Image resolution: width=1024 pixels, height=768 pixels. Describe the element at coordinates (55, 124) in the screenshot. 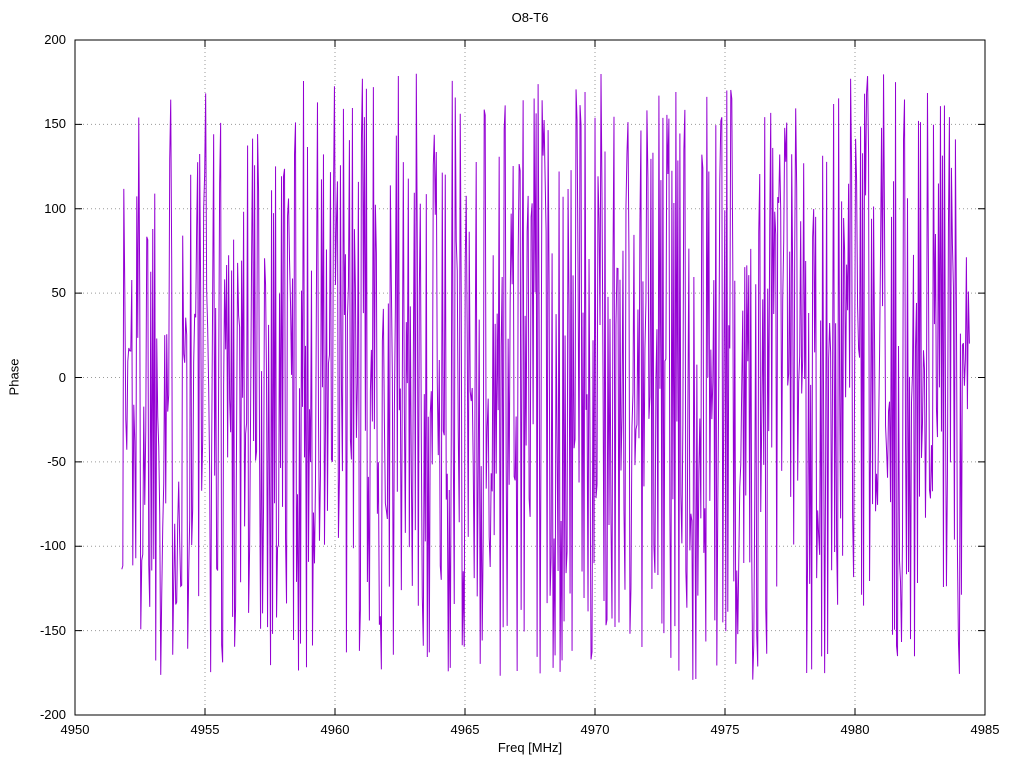

I see `y-tick-label: 150` at that location.